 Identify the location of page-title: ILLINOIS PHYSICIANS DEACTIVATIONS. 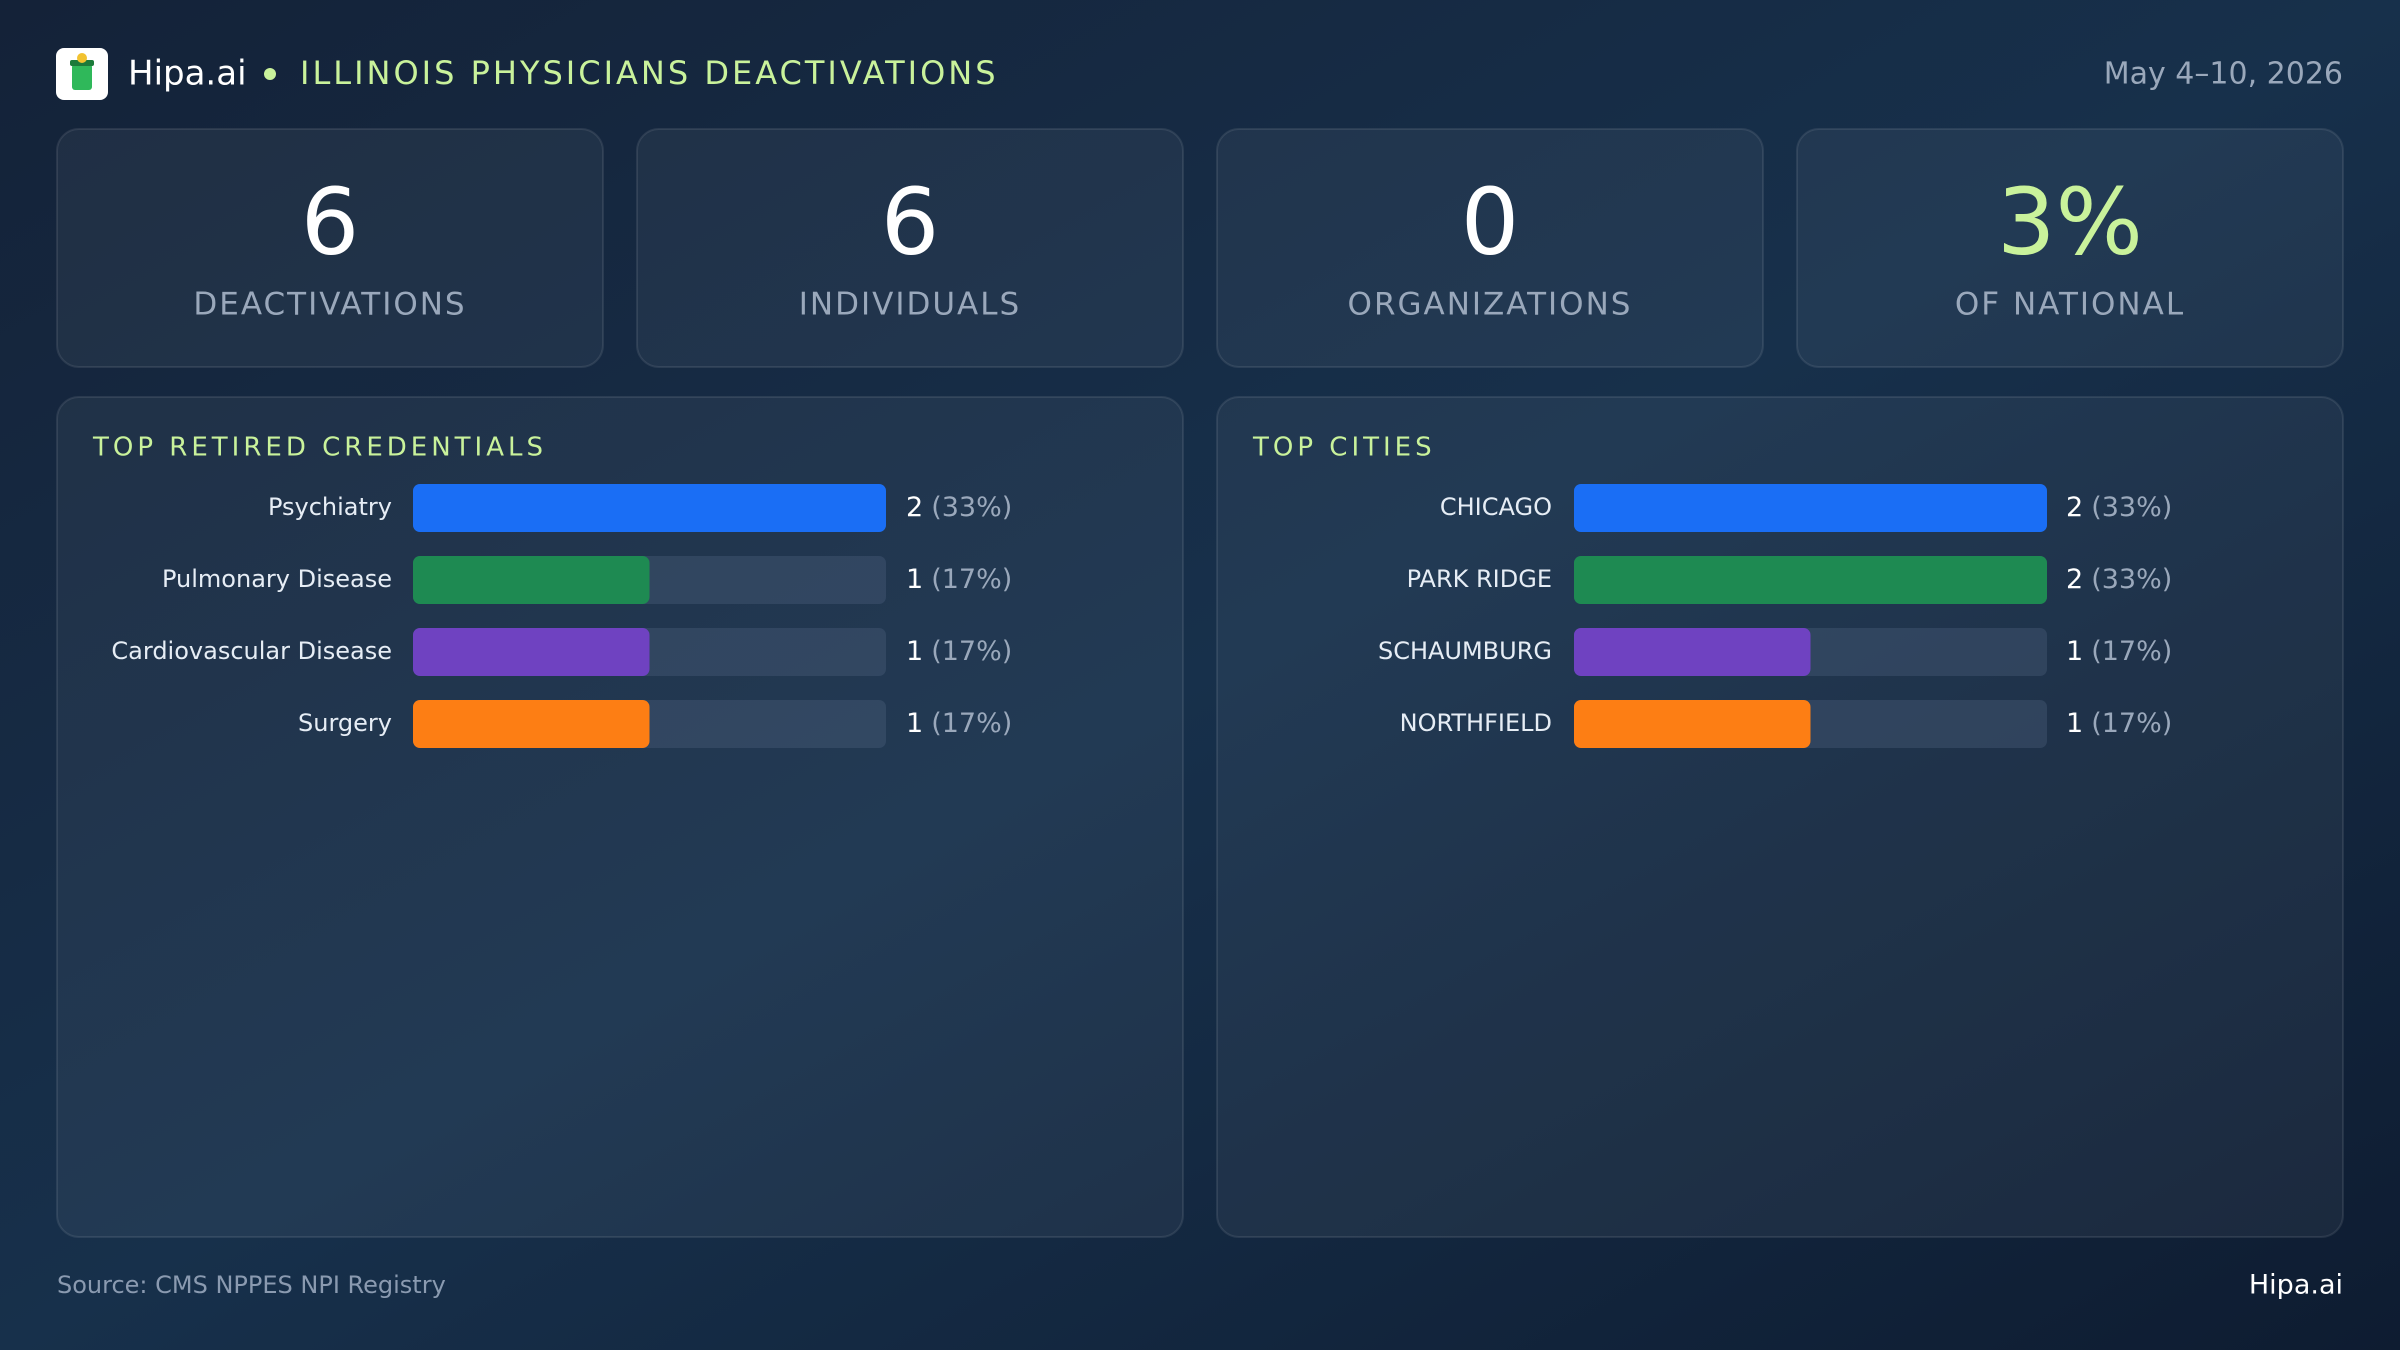
(649, 73).